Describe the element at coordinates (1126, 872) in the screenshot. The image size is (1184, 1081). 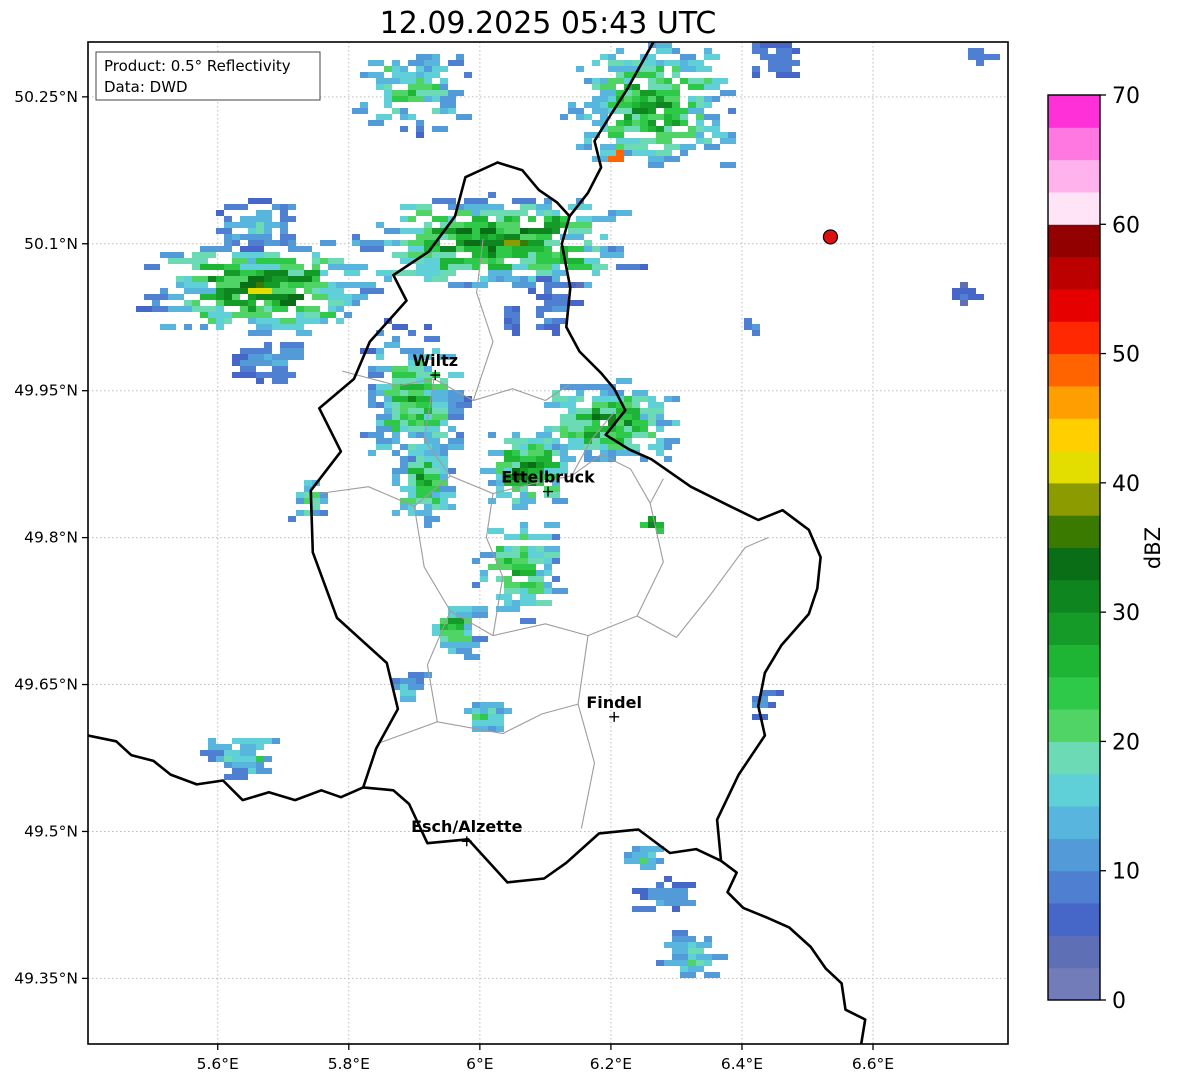
I see `colorbar-tick-label: 10` at that location.